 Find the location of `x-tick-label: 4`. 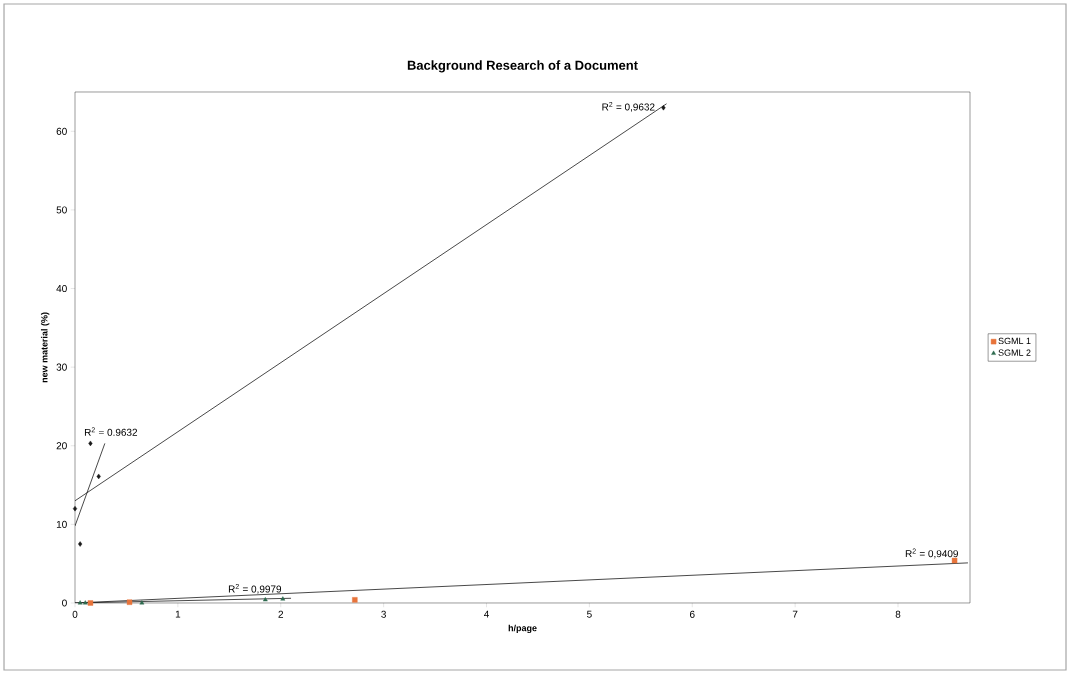

x-tick-label: 4 is located at coordinates (486, 614).